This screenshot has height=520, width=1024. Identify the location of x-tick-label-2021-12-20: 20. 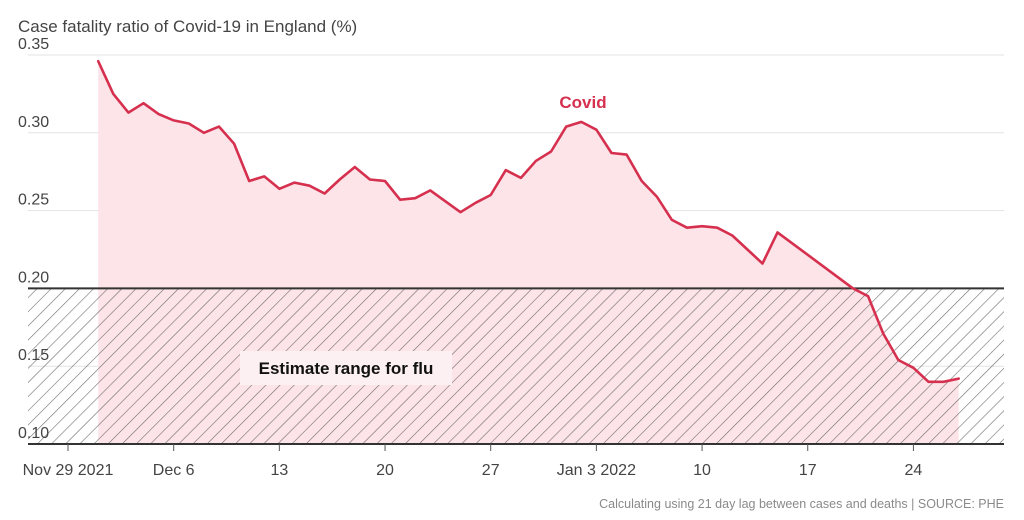
(385, 470).